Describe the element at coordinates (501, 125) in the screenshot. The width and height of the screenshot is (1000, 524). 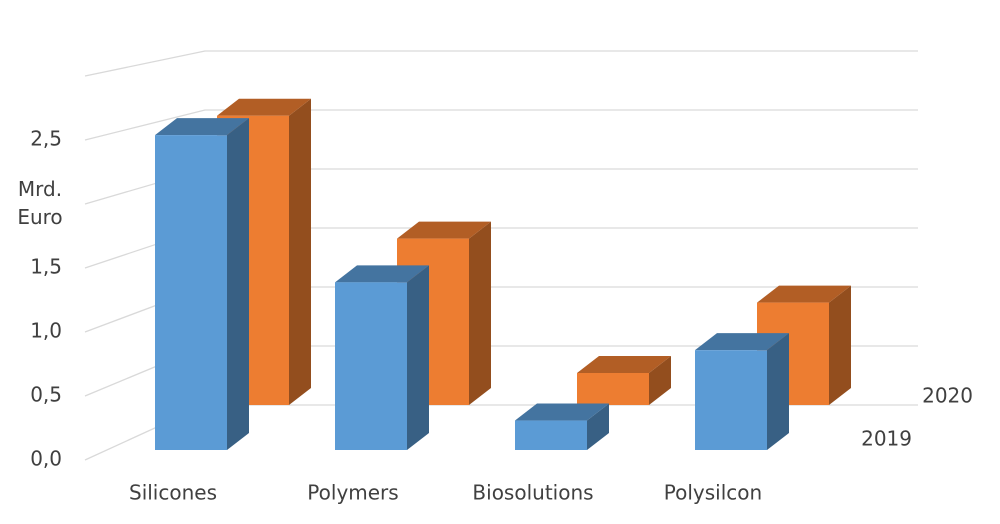
I see `grid-line` at that location.